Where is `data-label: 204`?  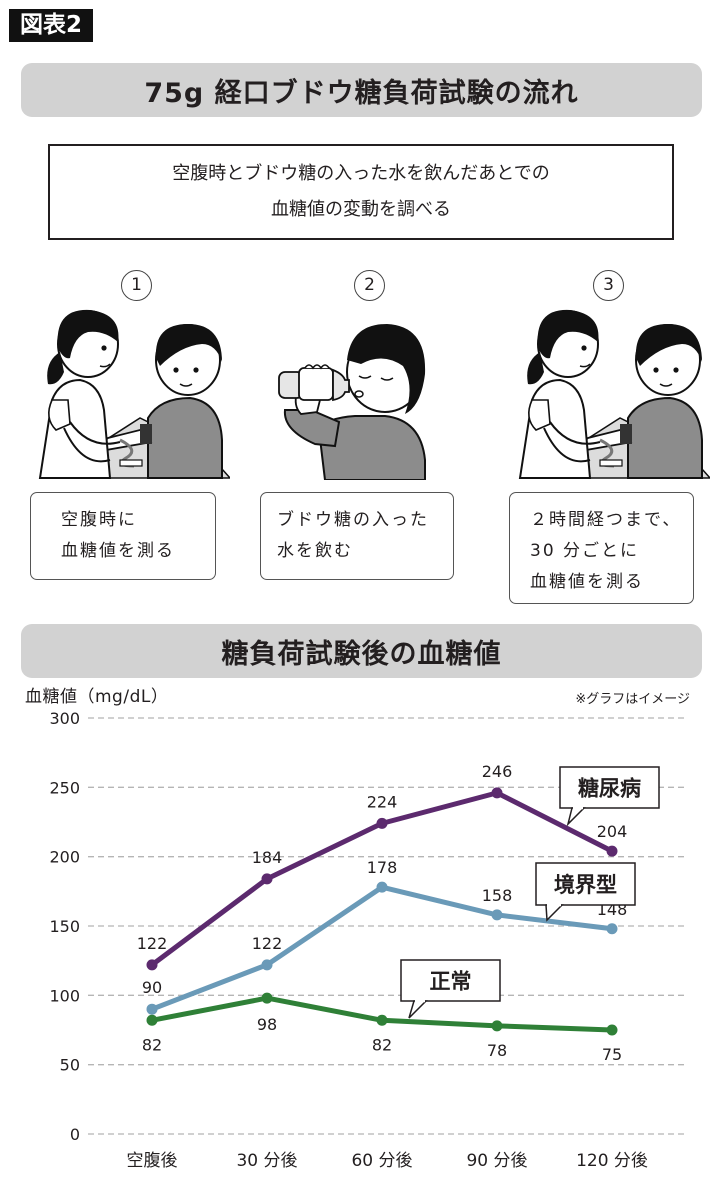 data-label: 204 is located at coordinates (612, 831).